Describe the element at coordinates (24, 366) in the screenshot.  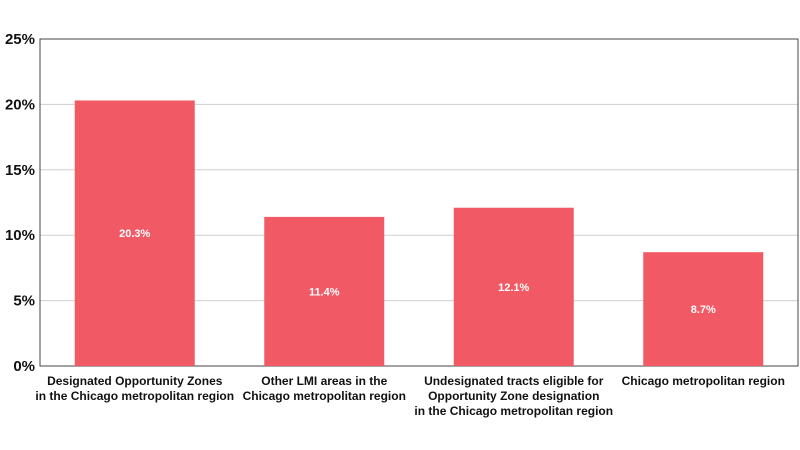
I see `y-tick-label: 0%` at that location.